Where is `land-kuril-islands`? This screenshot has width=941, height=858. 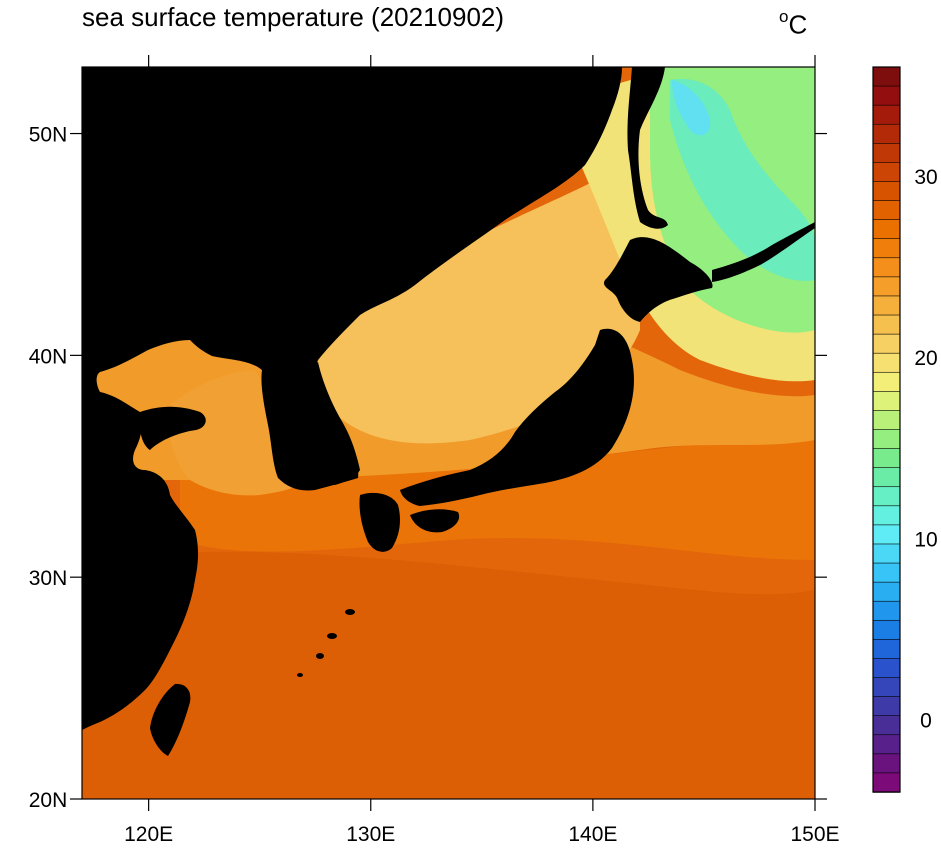
land-kuril-islands is located at coordinates (763, 252).